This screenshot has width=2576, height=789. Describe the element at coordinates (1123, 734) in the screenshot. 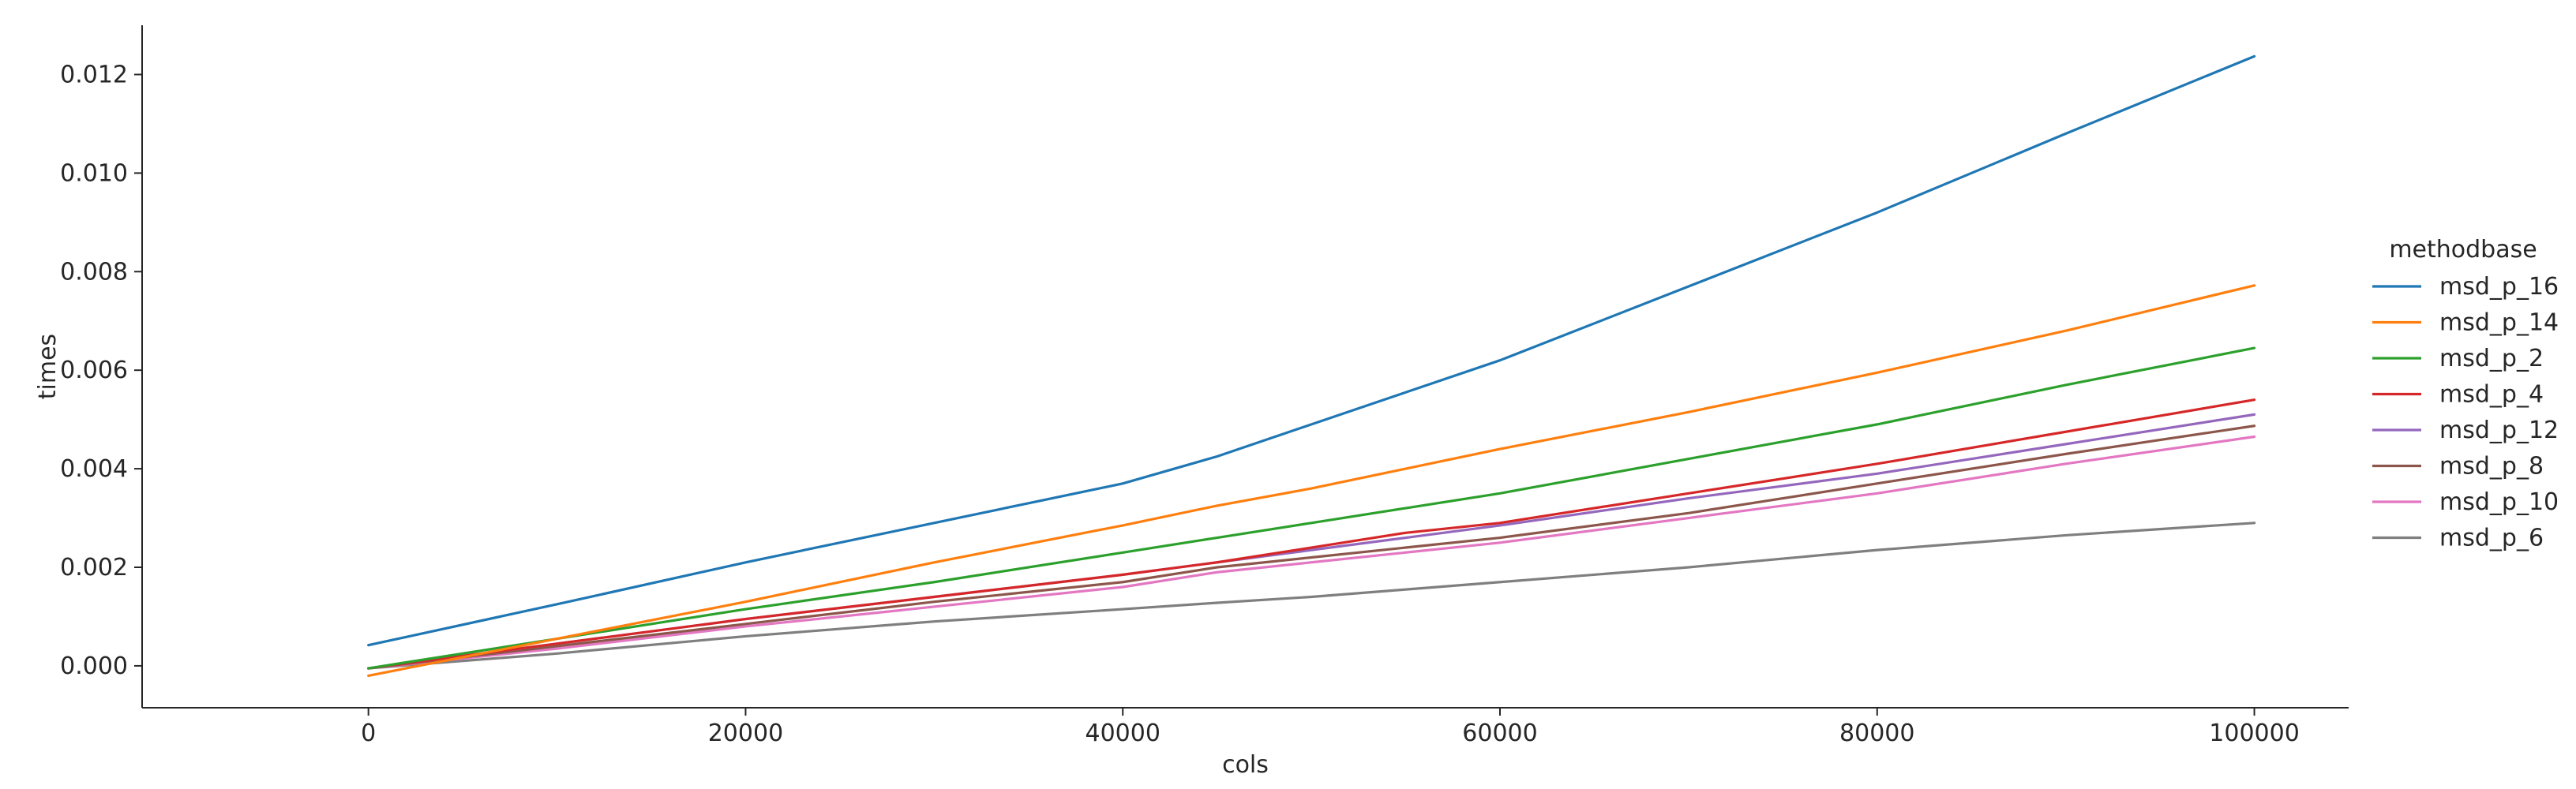

I see `x-tick-label: 40000` at that location.